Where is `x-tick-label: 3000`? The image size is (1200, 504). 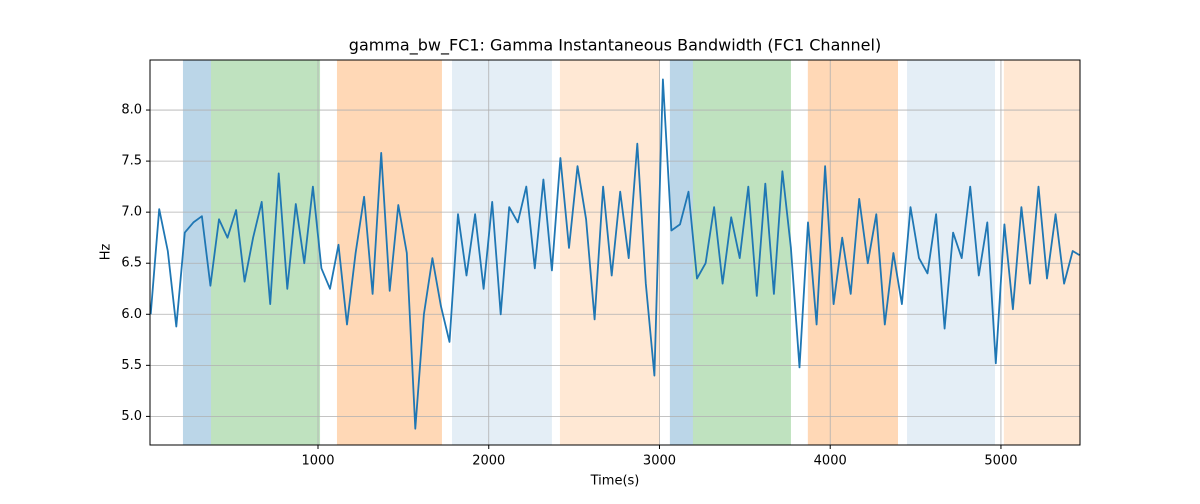
x-tick-label: 3000 is located at coordinates (659, 461).